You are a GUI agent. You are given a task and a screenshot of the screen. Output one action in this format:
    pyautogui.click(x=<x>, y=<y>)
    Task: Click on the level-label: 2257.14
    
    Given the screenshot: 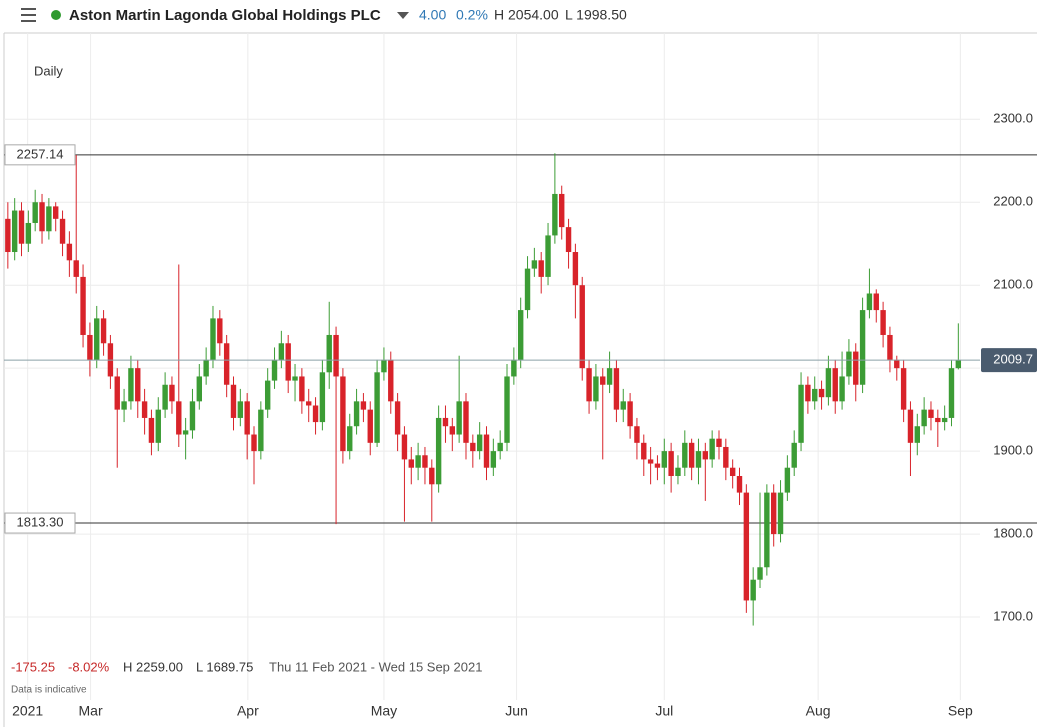 What is the action you would take?
    pyautogui.click(x=40, y=153)
    